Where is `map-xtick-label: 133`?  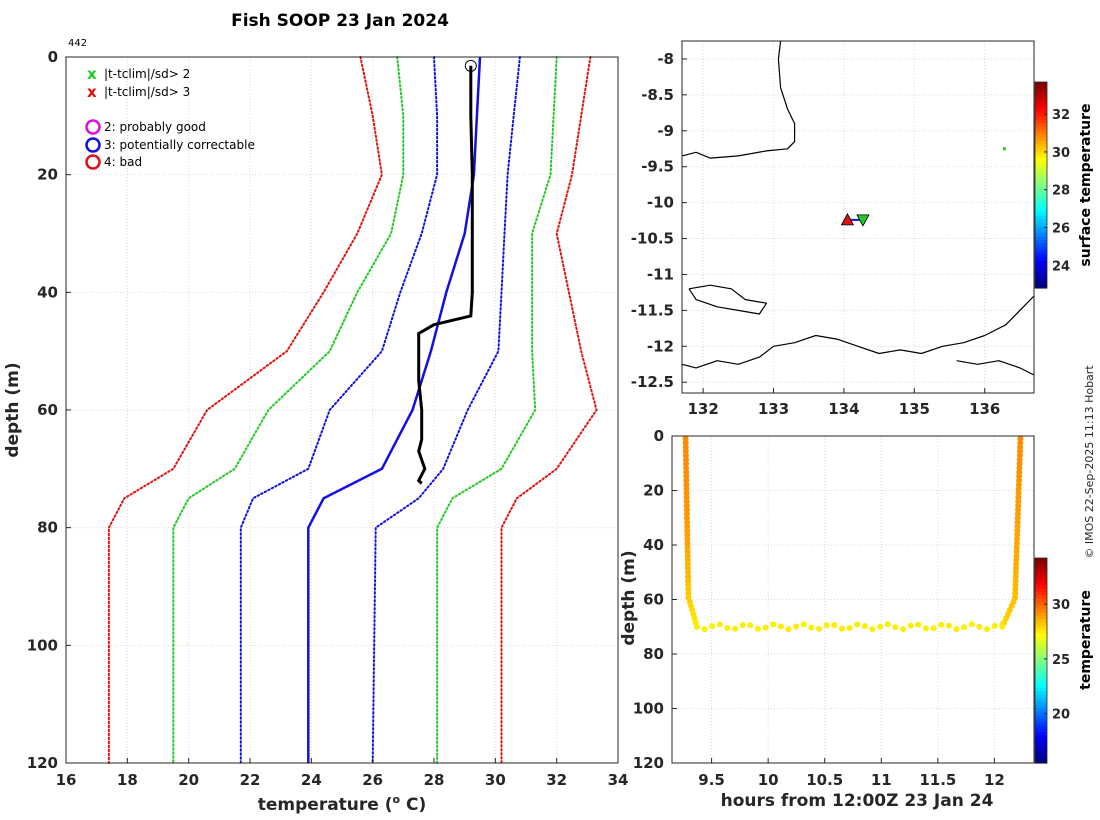 map-xtick-label: 133 is located at coordinates (773, 409).